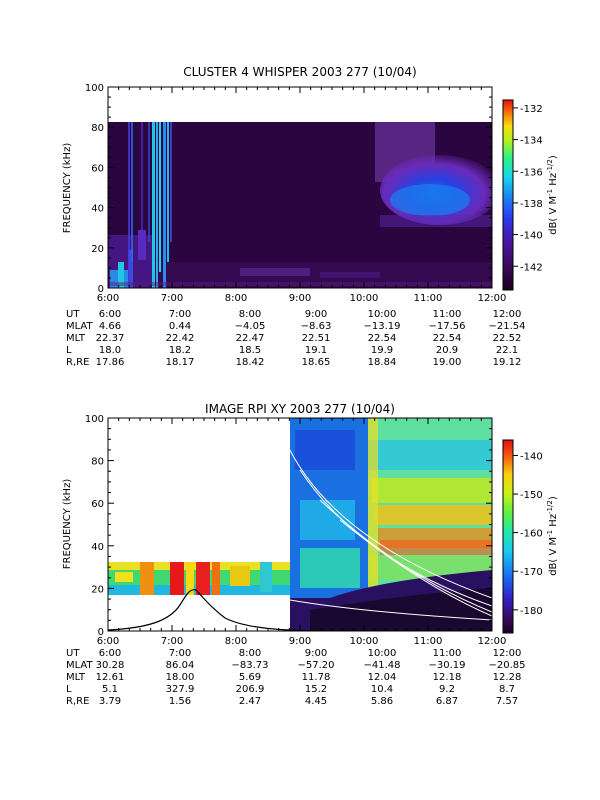 This screenshot has width=600, height=800. Describe the element at coordinates (110, 653) in the screenshot. I see `ephemeris-value: 6:00` at that location.